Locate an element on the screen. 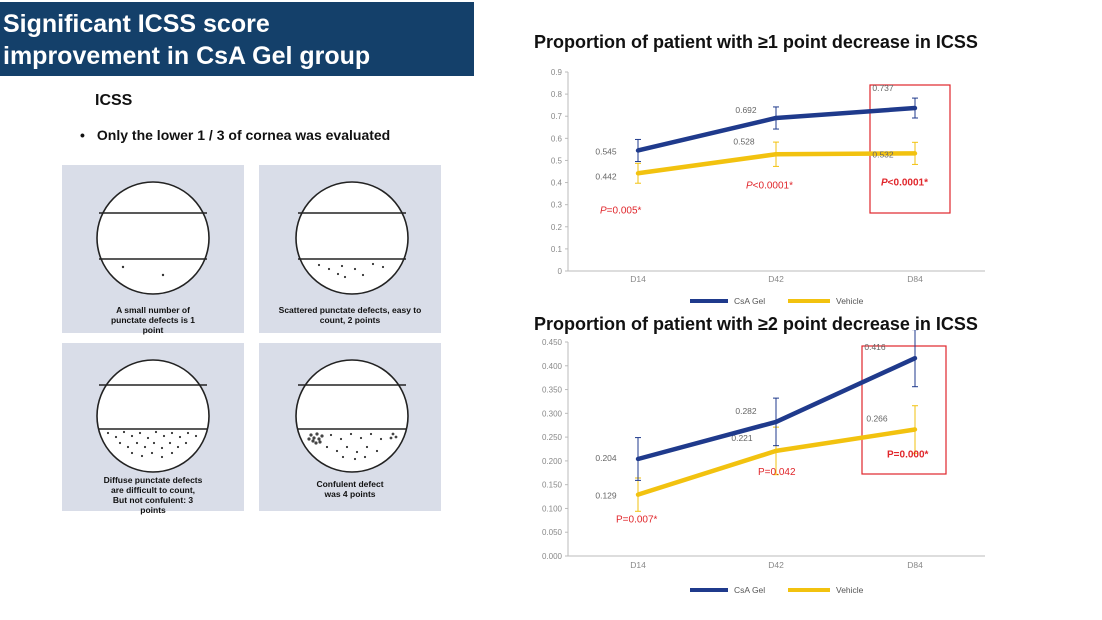 The height and width of the screenshot is (620, 1102). y-tick-label: 0.5 is located at coordinates (557, 160).